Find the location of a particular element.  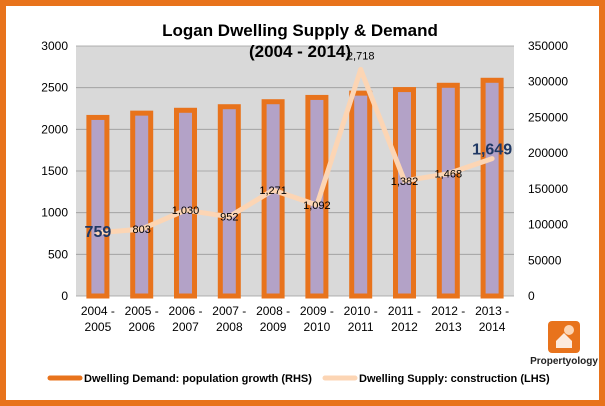

left-tick-label: 2000 is located at coordinates (54, 129).